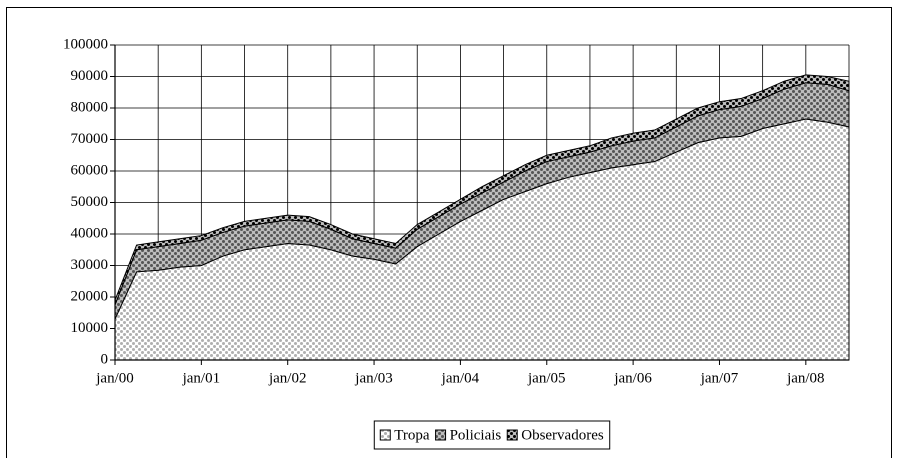 The image size is (898, 458). Describe the element at coordinates (105, 359) in the screenshot. I see `y-tick-label: 0` at that location.